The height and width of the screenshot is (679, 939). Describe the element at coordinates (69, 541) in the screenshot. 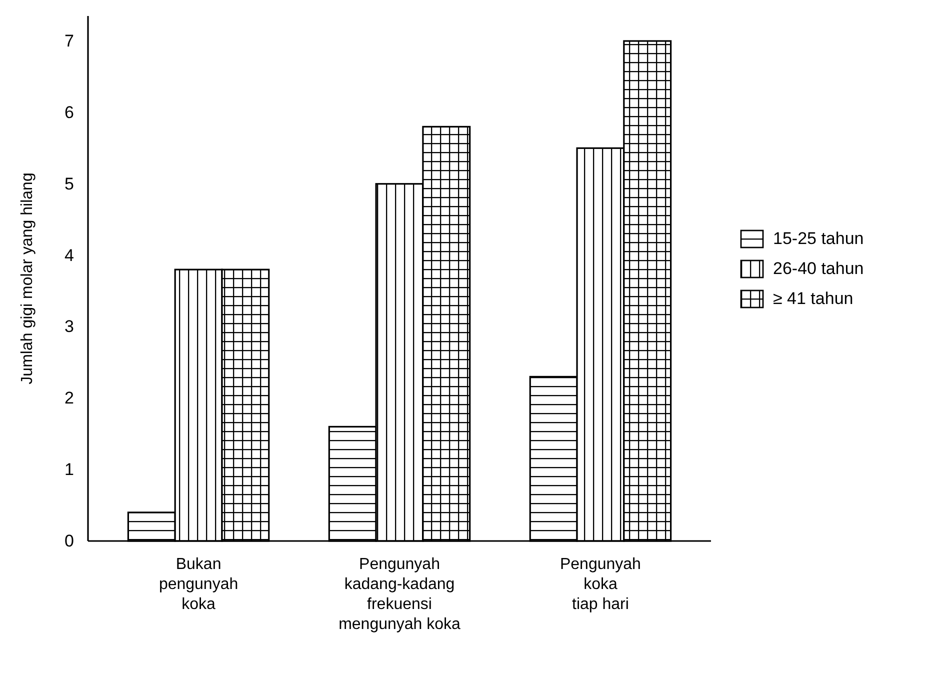

I see `y-tick-label: 0` at that location.